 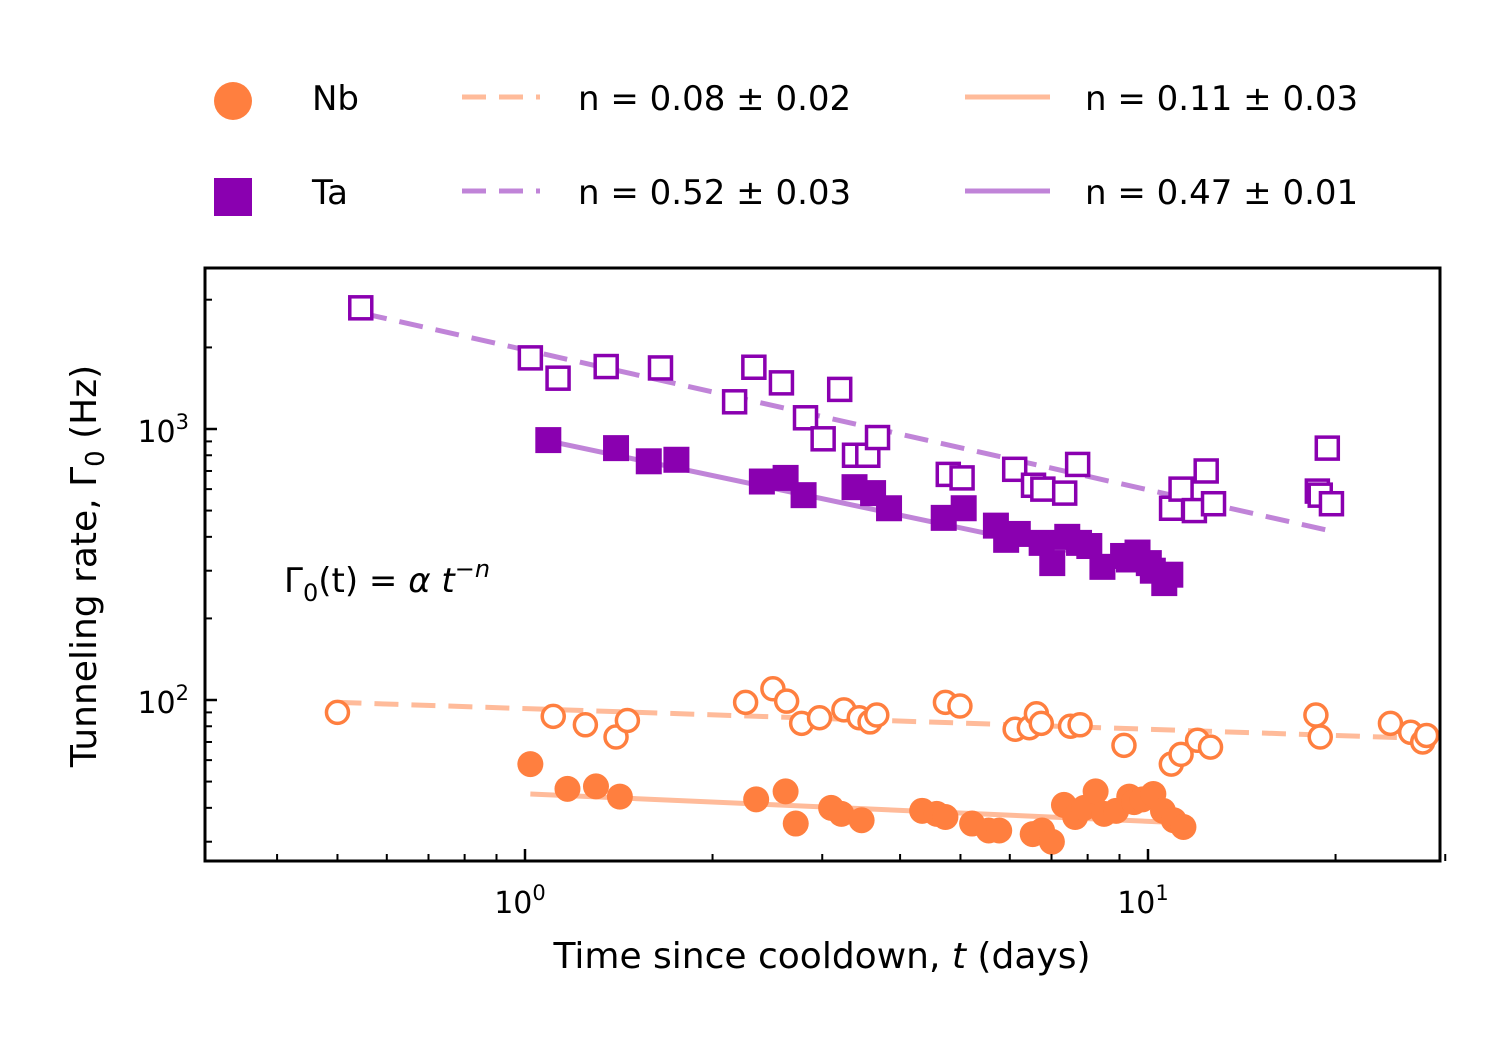 I want to click on legend-label: n = 0.52 ± 0.03, so click(x=714, y=193).